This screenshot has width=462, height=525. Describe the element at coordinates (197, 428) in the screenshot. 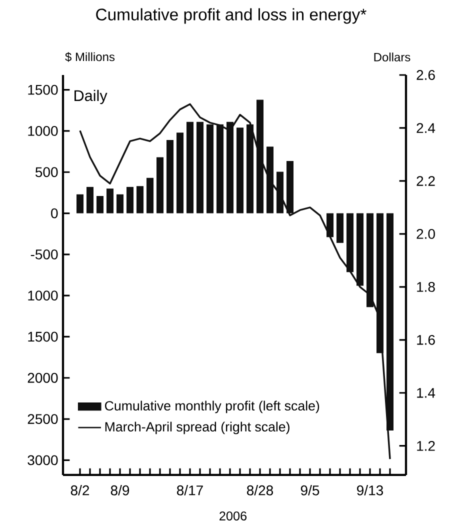

I see `legend-label: March-April spread (right scale)` at that location.